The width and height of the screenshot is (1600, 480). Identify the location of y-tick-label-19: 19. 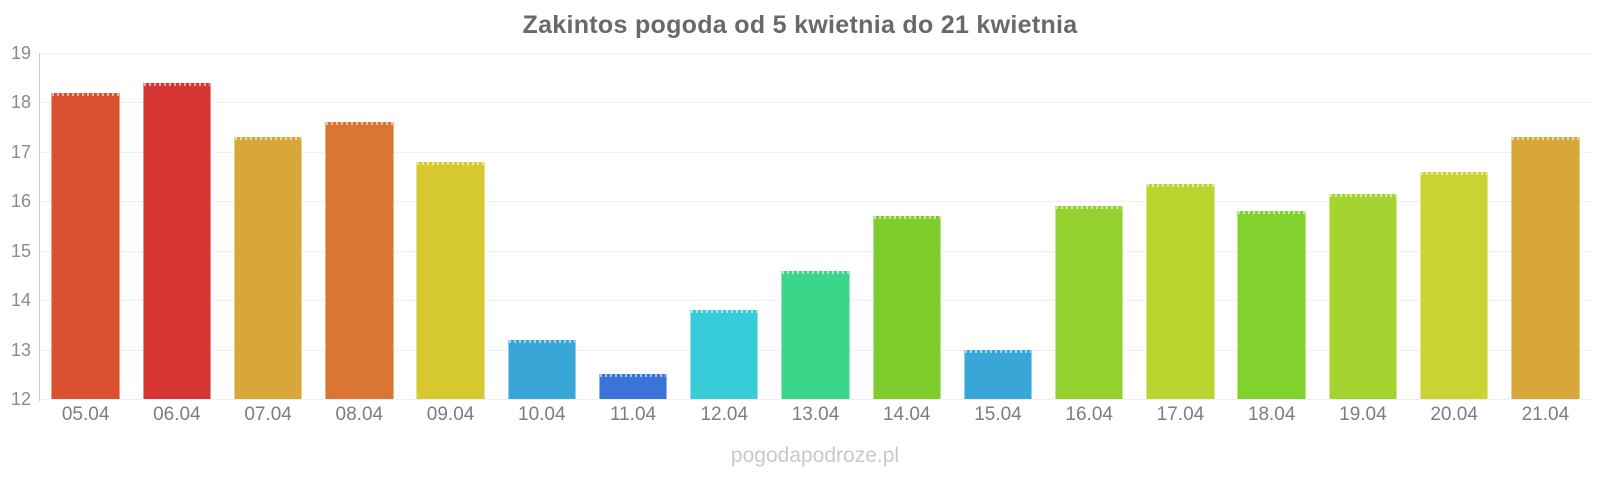
(20, 53).